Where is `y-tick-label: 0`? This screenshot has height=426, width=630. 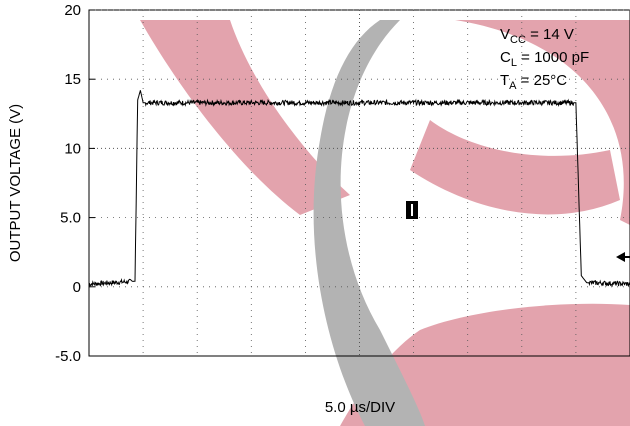 y-tick-label: 0 is located at coordinates (77, 287).